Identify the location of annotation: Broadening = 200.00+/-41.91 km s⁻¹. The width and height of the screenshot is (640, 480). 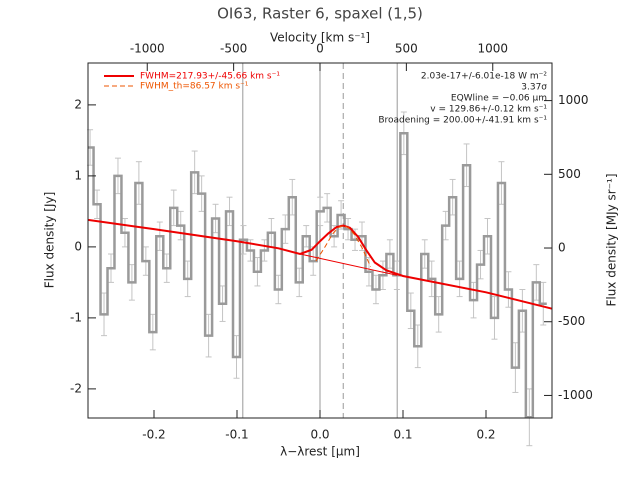
(462, 121).